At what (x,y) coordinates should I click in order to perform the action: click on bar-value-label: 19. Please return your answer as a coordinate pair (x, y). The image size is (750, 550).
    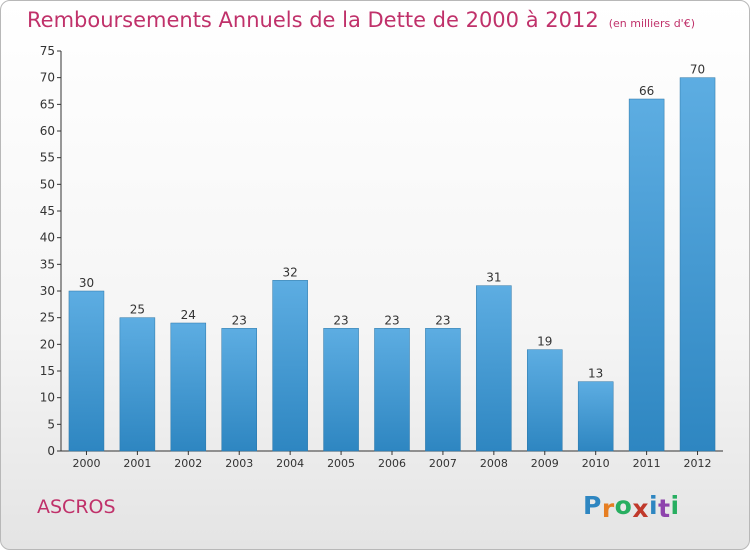
    Looking at the image, I should click on (544, 342).